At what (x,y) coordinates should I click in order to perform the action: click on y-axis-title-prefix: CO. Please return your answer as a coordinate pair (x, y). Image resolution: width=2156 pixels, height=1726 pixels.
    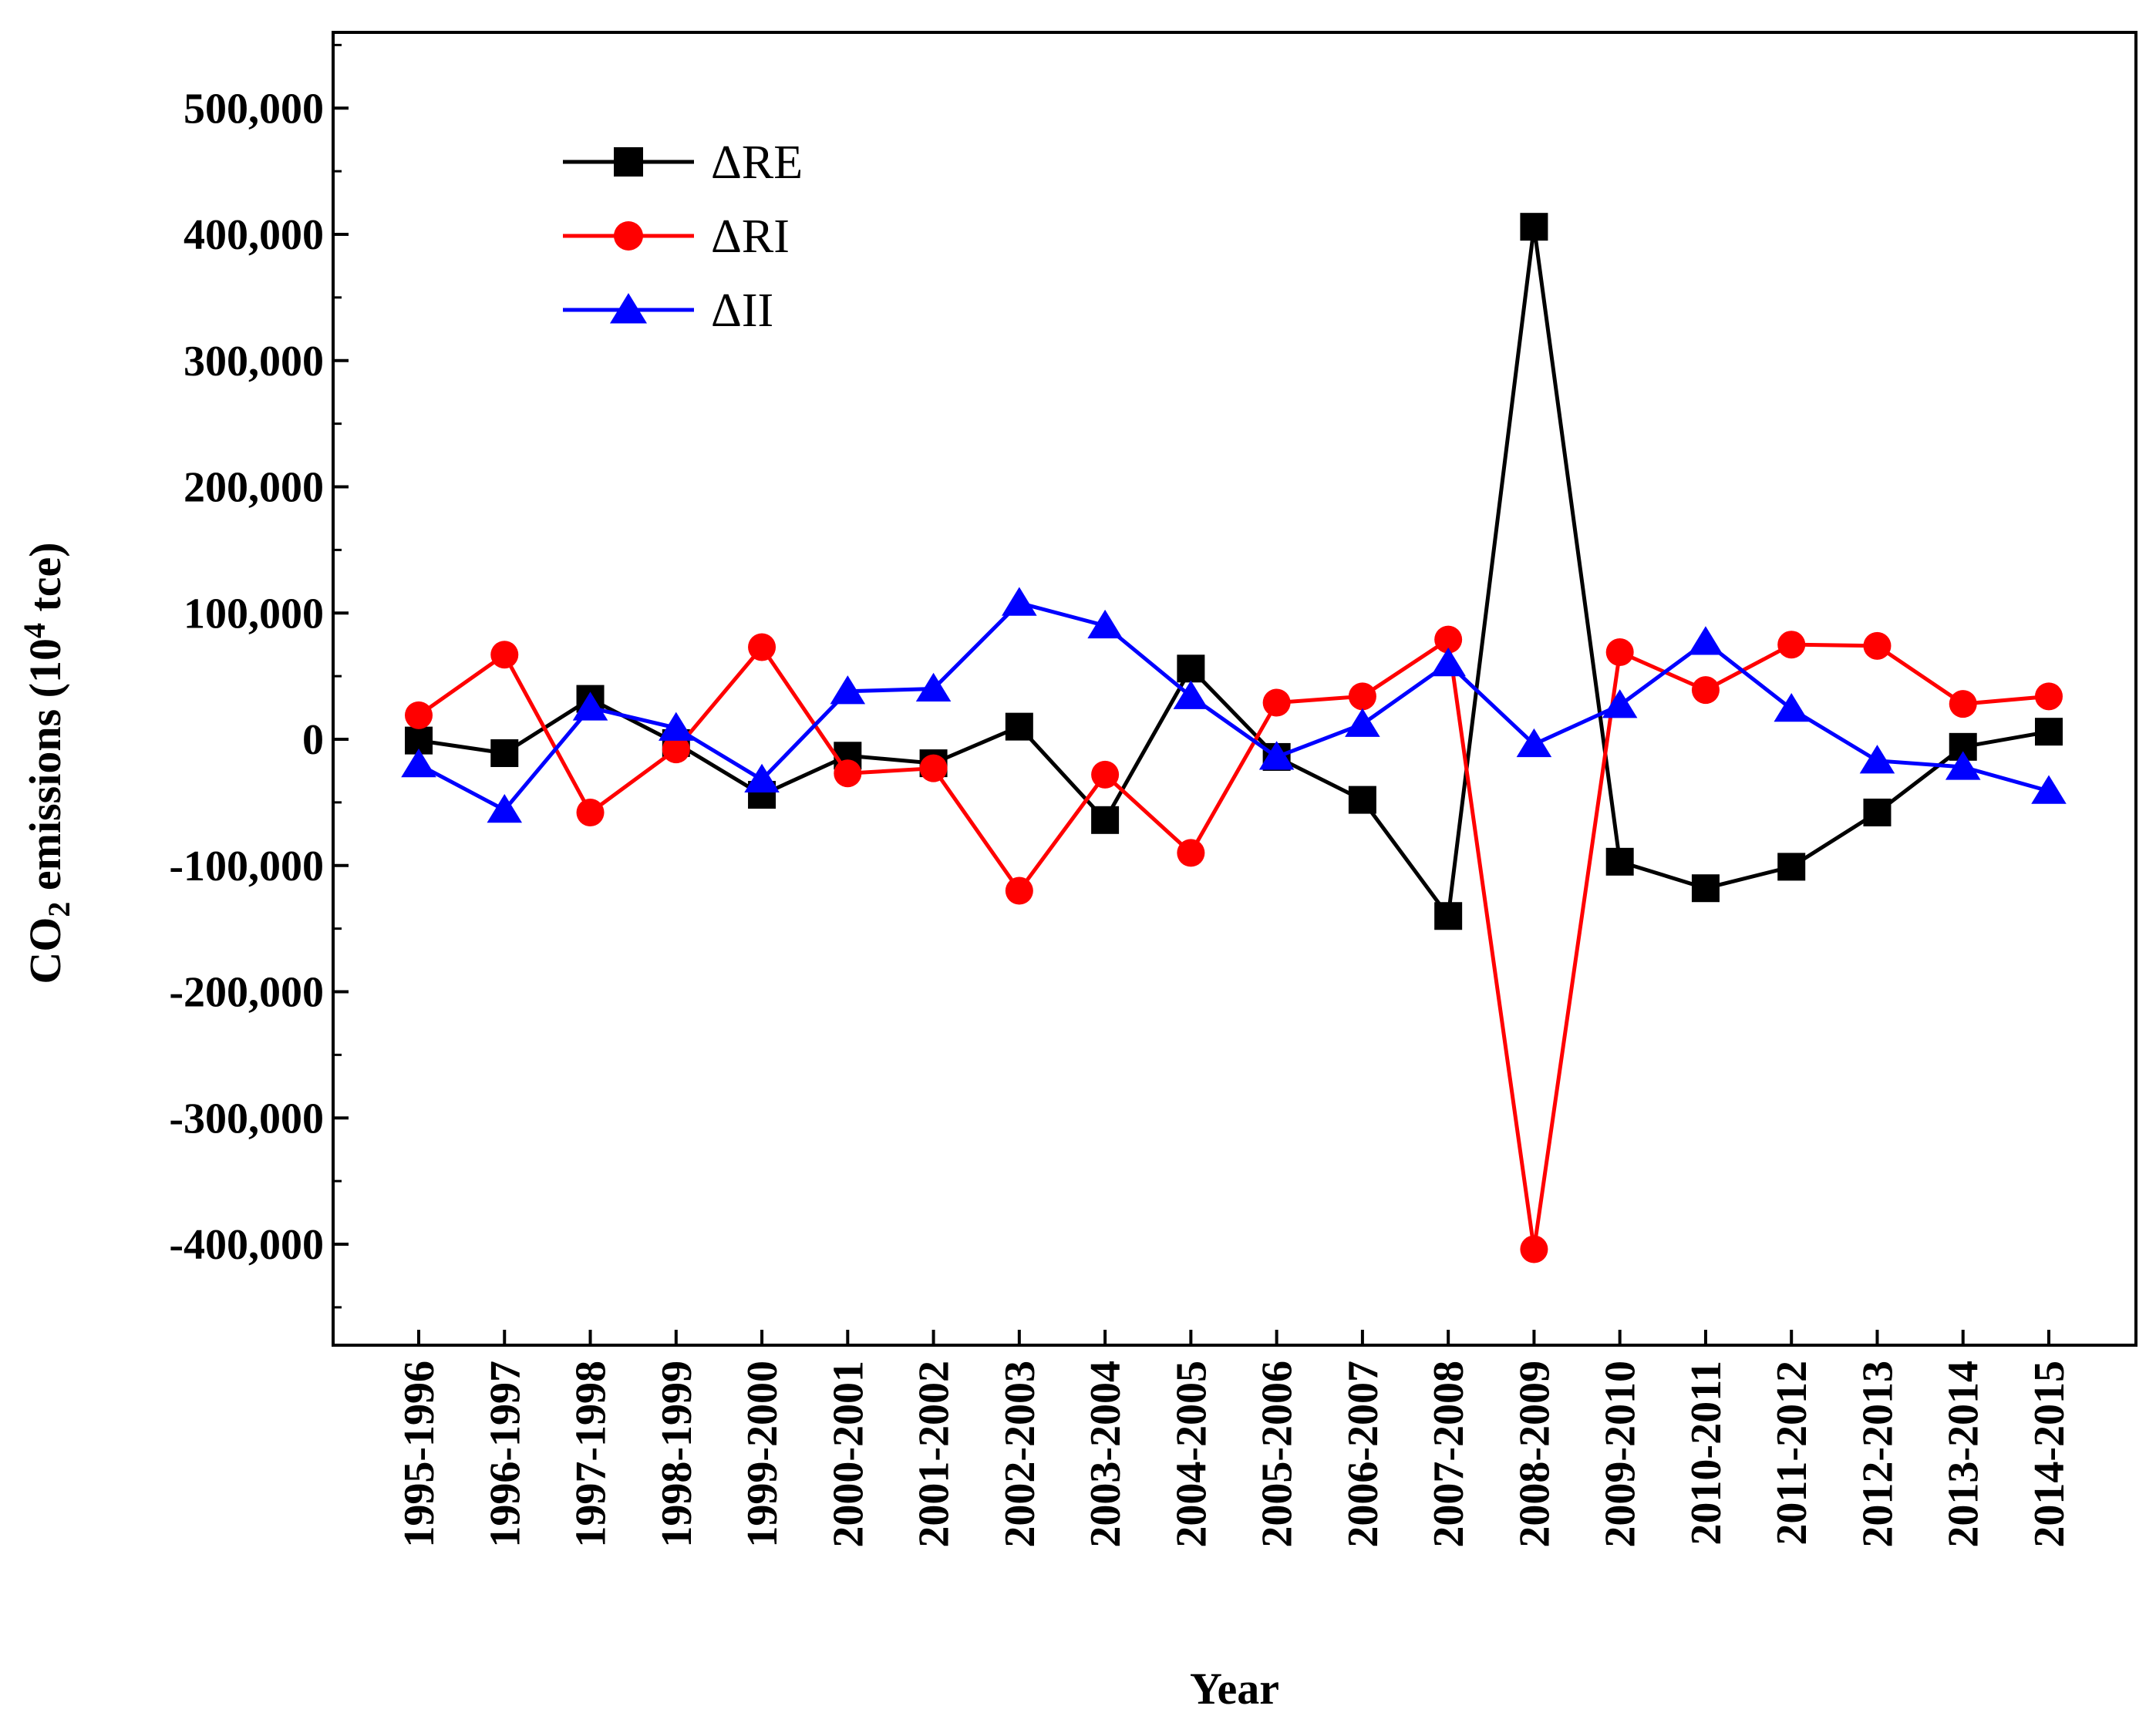
    Looking at the image, I should click on (45, 951).